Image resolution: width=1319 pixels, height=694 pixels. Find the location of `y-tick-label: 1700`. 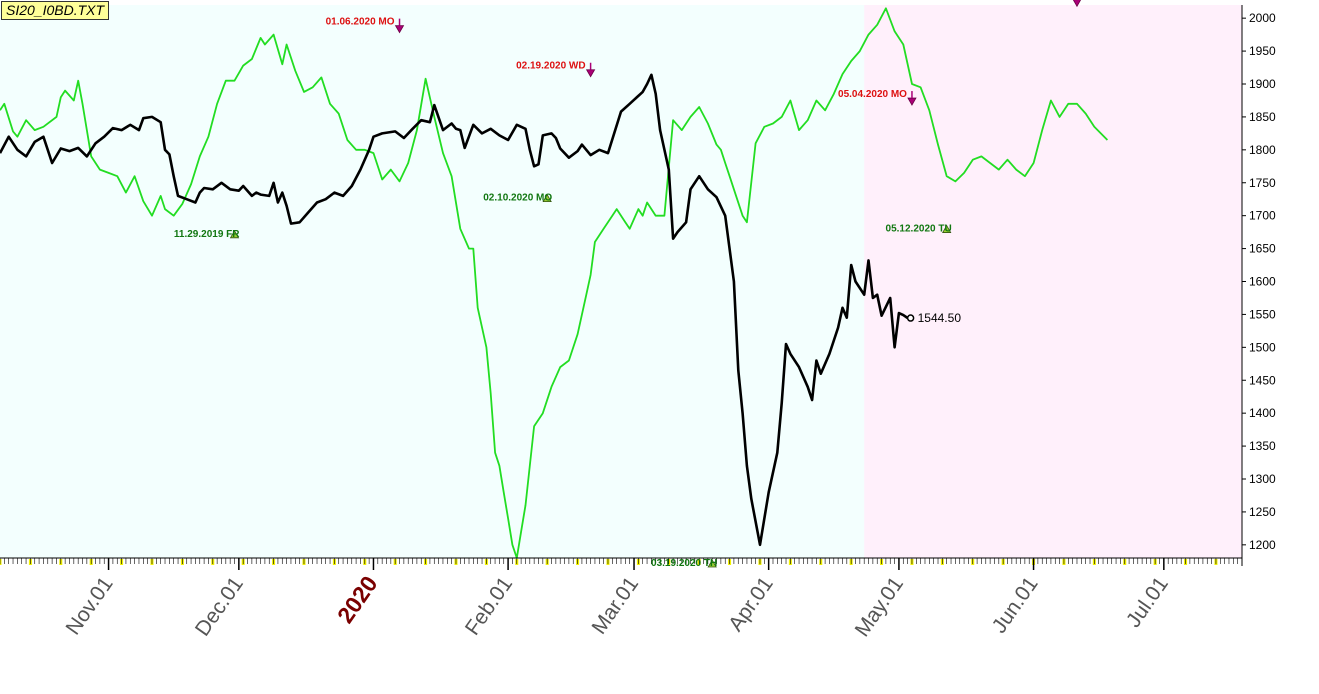

y-tick-label: 1700 is located at coordinates (1262, 216).